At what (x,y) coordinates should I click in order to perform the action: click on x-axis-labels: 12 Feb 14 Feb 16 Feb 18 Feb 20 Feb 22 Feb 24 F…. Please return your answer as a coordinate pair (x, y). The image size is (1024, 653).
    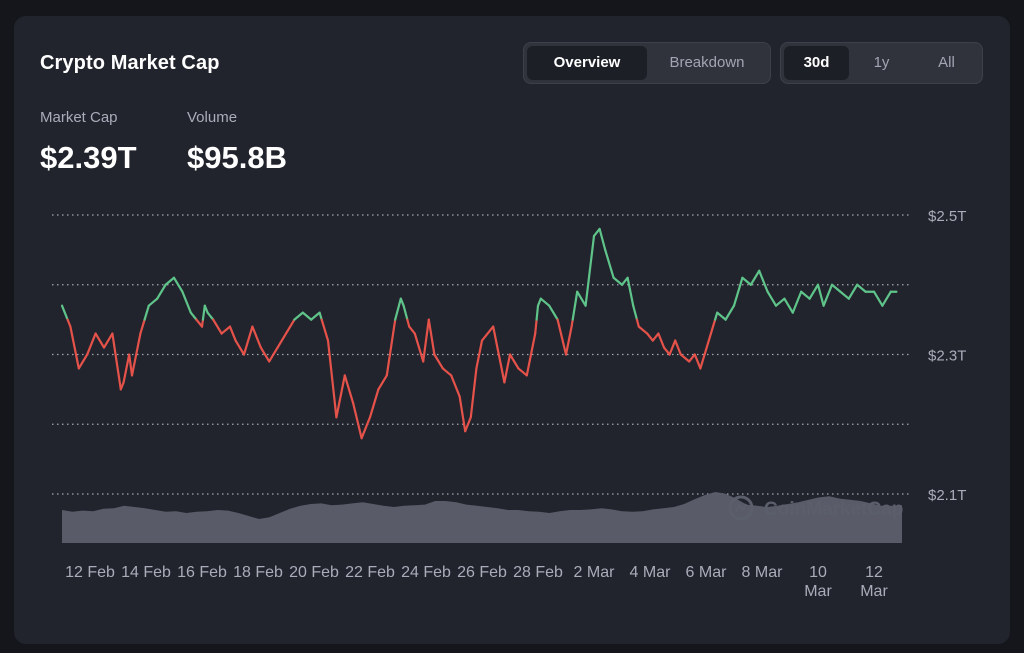
    Looking at the image, I should click on (476, 582).